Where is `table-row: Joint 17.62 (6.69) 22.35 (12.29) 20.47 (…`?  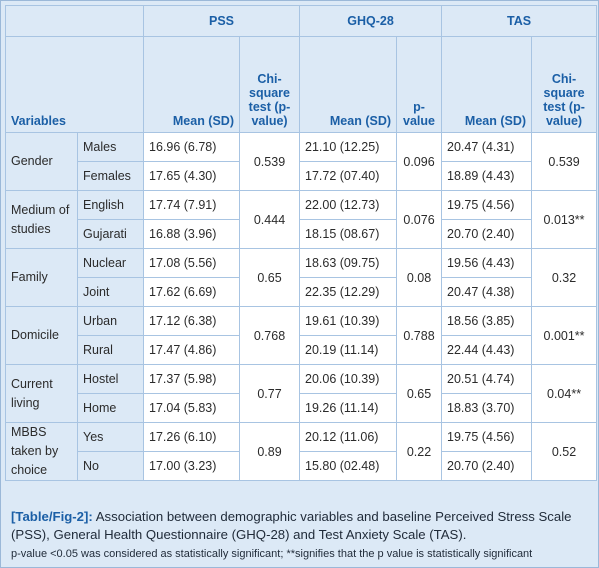
table-row: Joint 17.62 (6.69) 22.35 (12.29) 20.47 (… is located at coordinates (301, 292).